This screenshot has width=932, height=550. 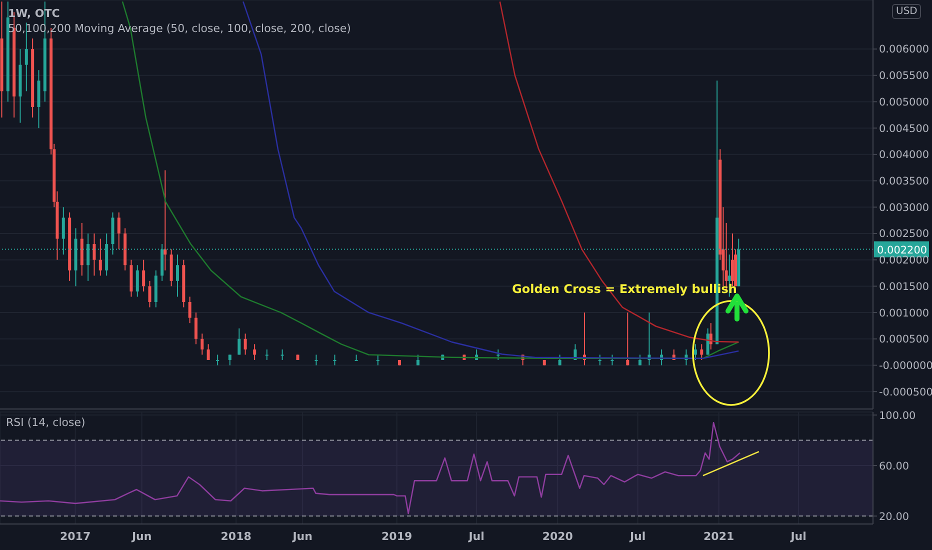 I want to click on x-tick-label: 2020, so click(x=558, y=536).